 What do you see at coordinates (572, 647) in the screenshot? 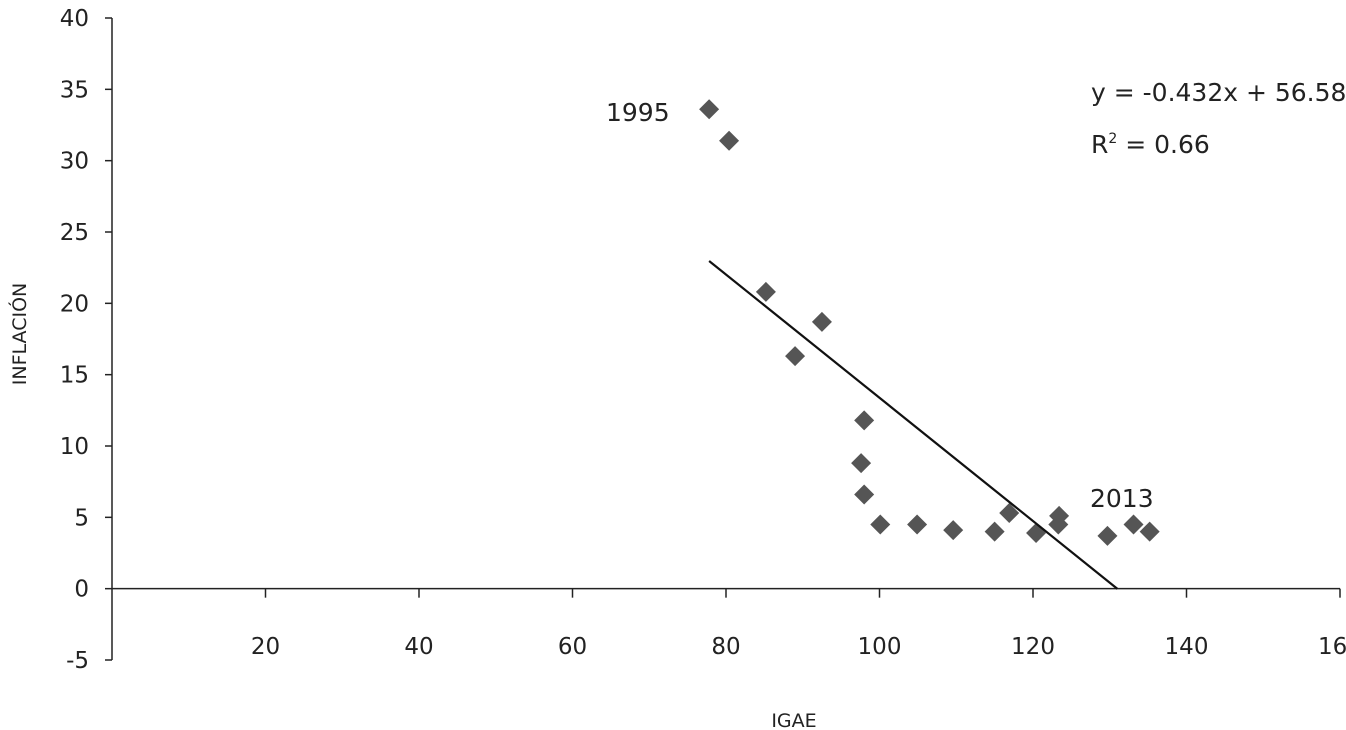
I see `x-tick-label: 60` at bounding box center [572, 647].